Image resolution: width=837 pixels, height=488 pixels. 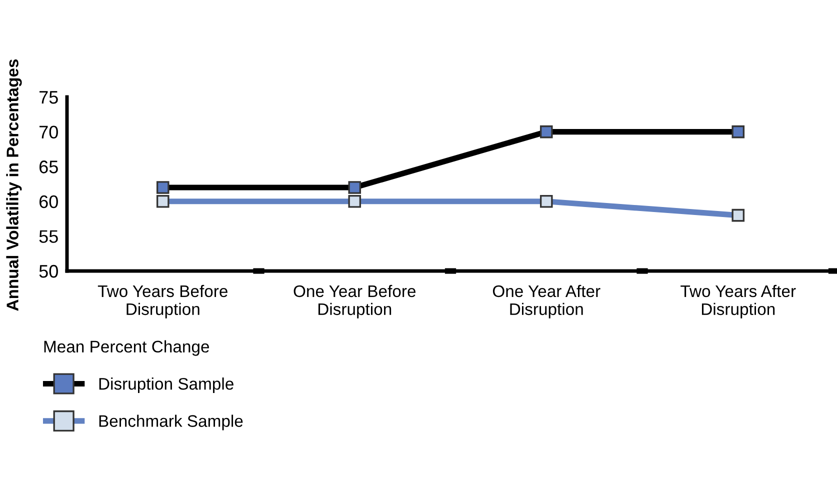 What do you see at coordinates (163, 301) in the screenshot?
I see `x-tick-label: Two Years Before Disruption` at bounding box center [163, 301].